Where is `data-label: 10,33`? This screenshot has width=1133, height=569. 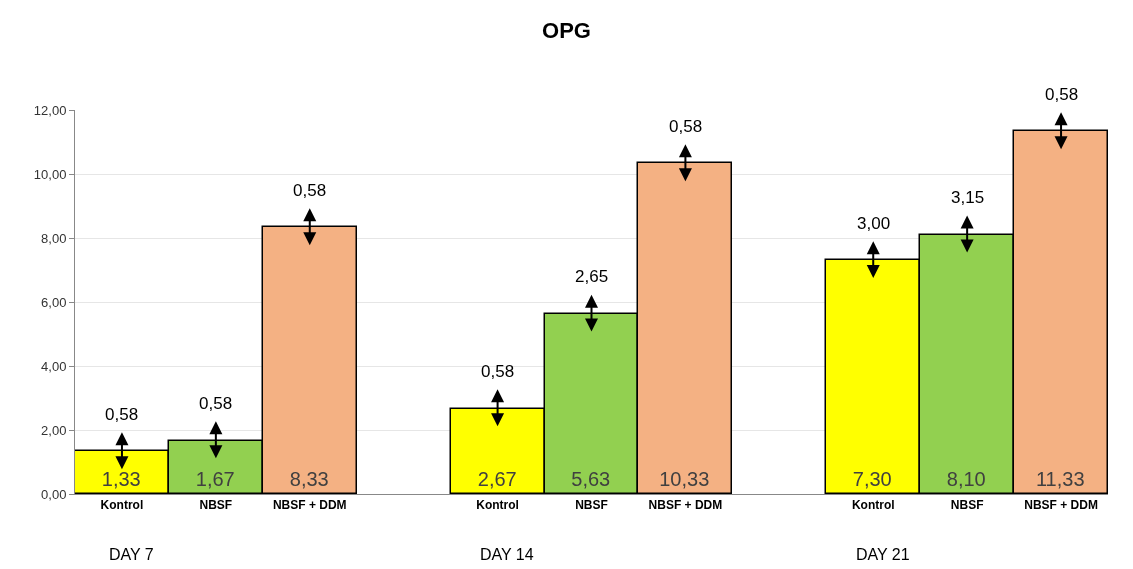
data-label: 10,33 is located at coordinates (684, 479).